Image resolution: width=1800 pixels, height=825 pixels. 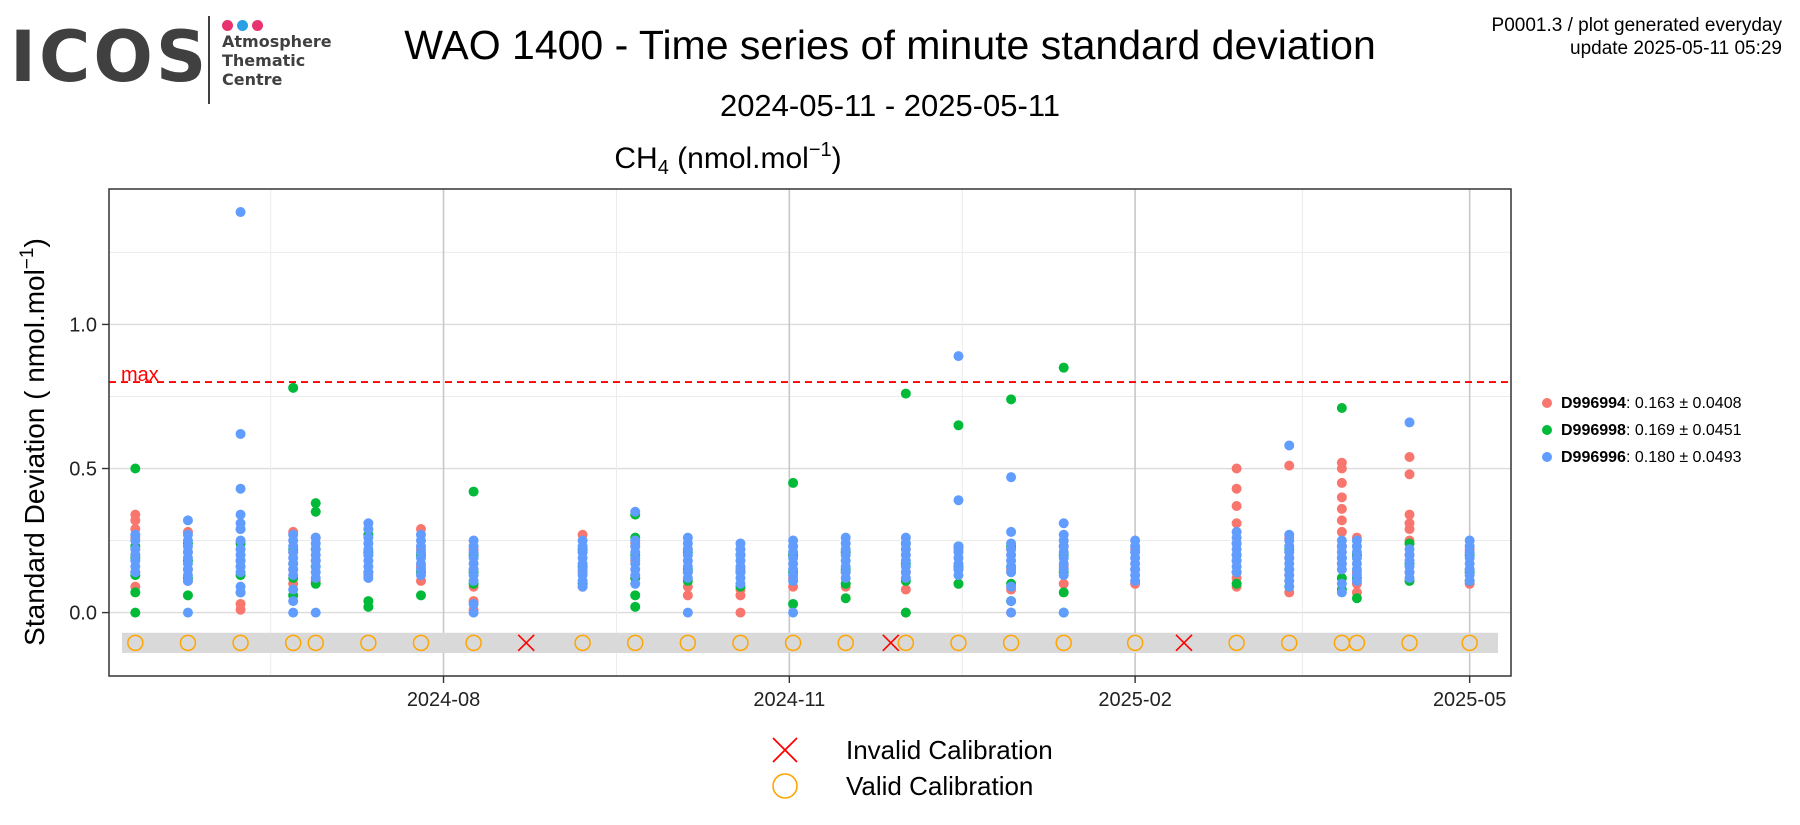 I want to click on threshold-label: max, so click(x=140, y=375).